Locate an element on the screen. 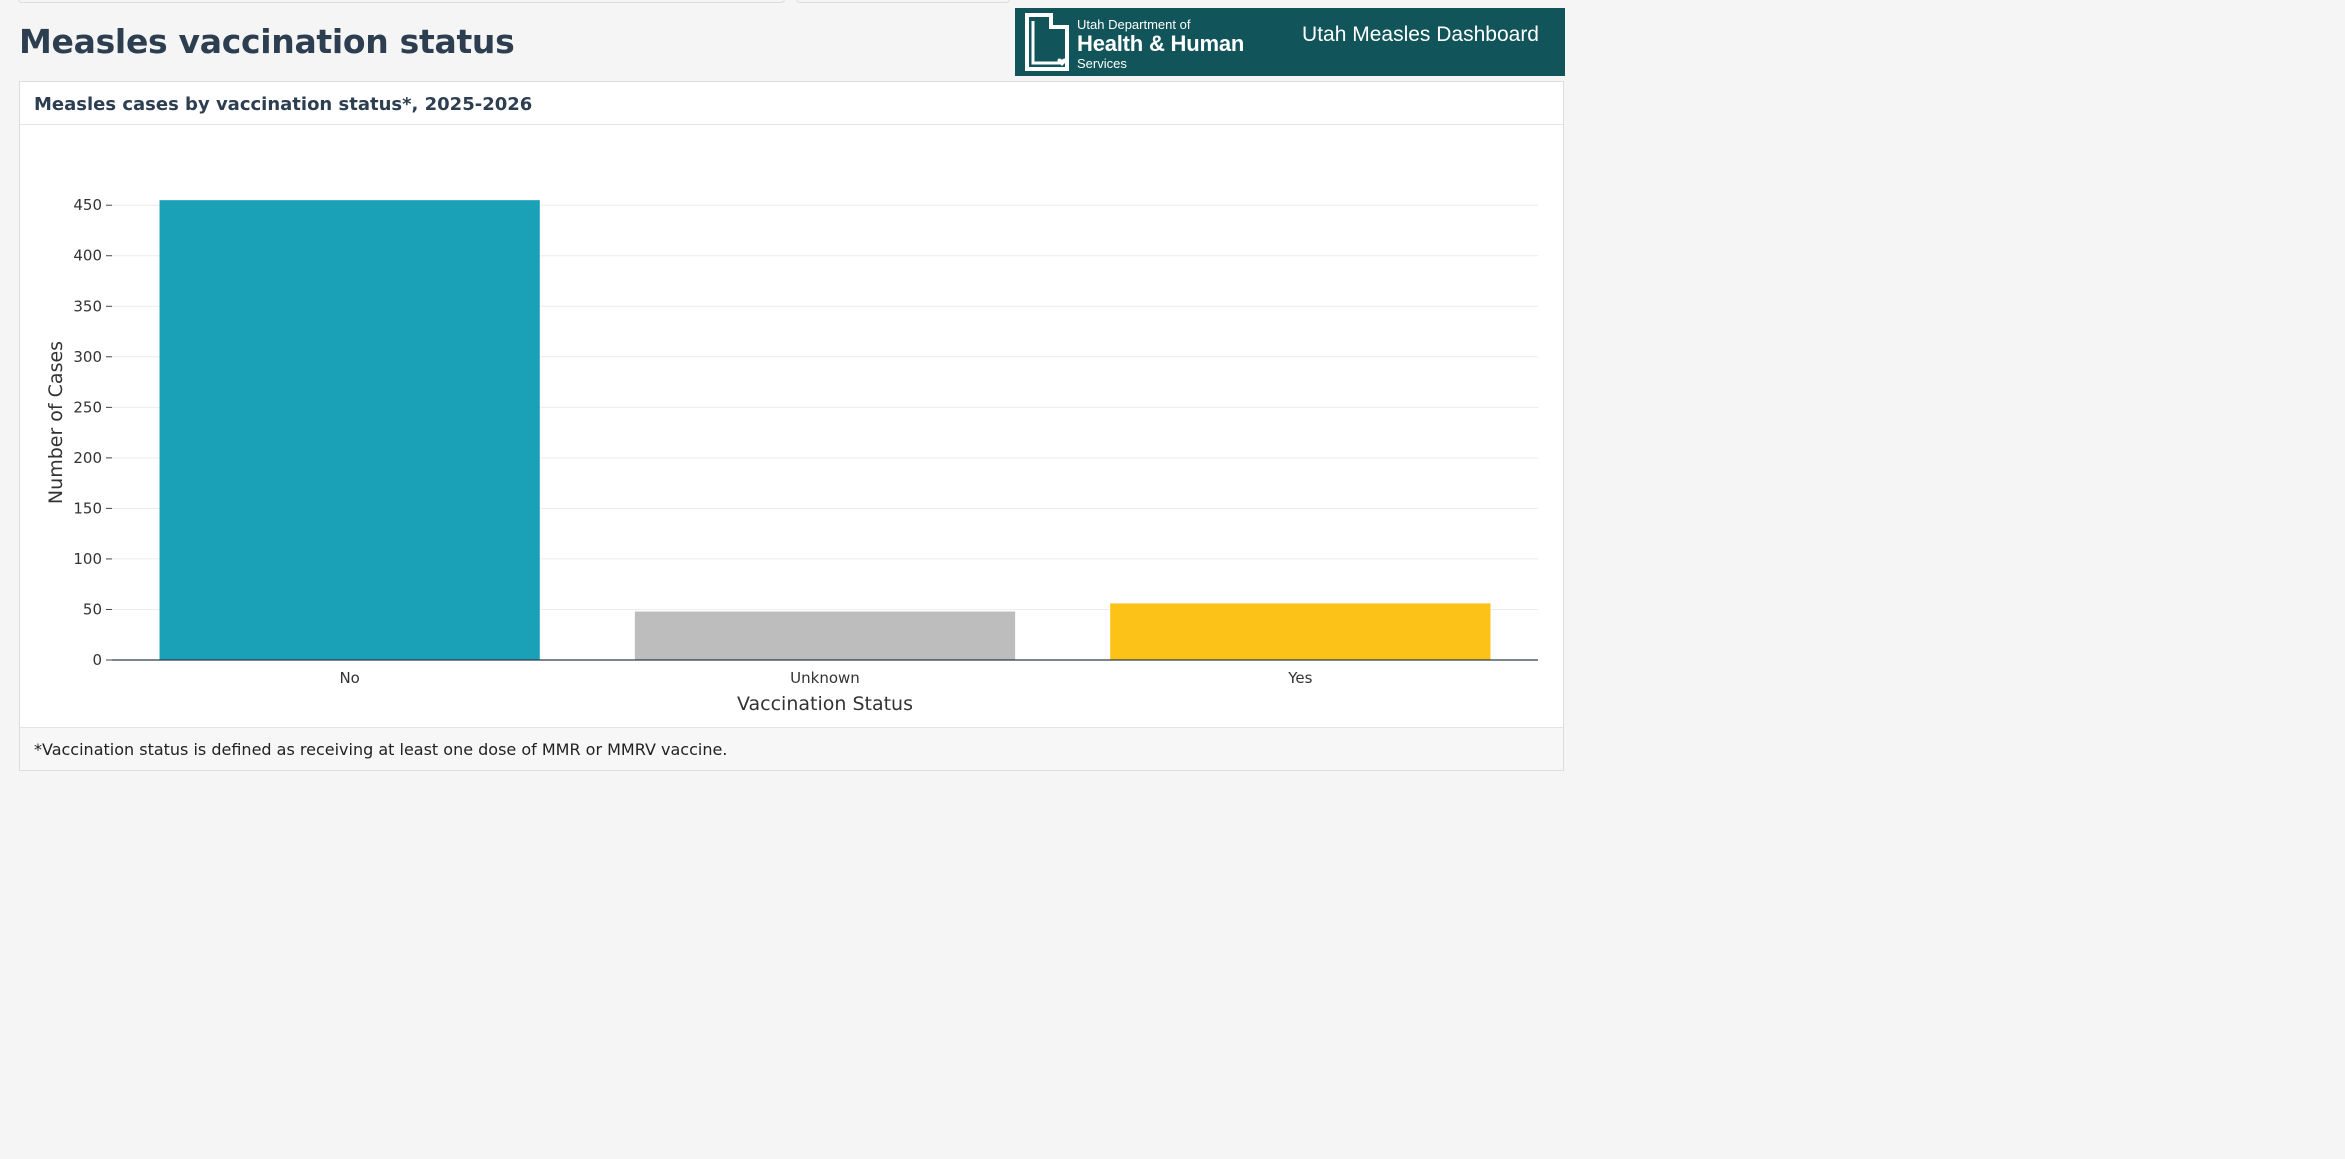  y-tick-label: 100 is located at coordinates (87, 559).